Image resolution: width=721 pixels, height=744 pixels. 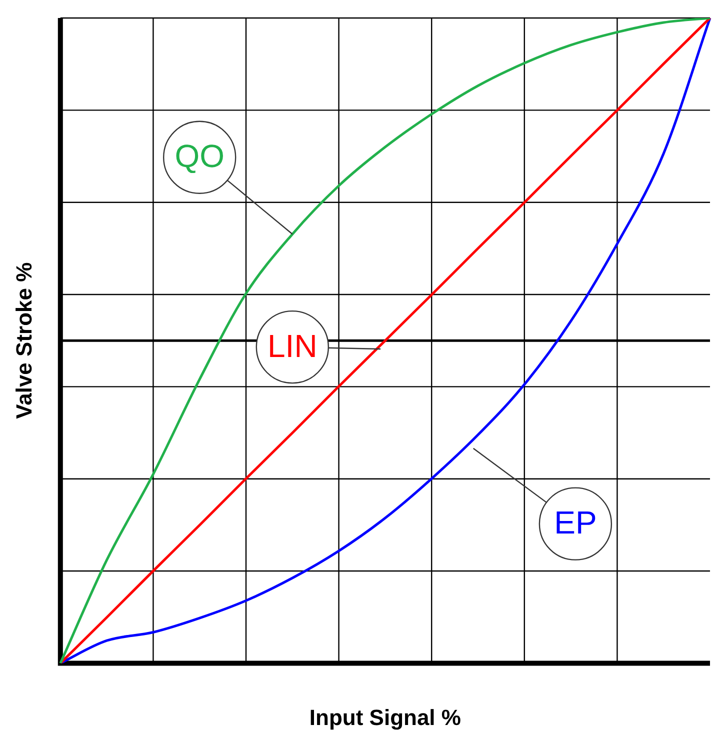 I want to click on x-axis-title: Input Signal %, so click(x=385, y=717).